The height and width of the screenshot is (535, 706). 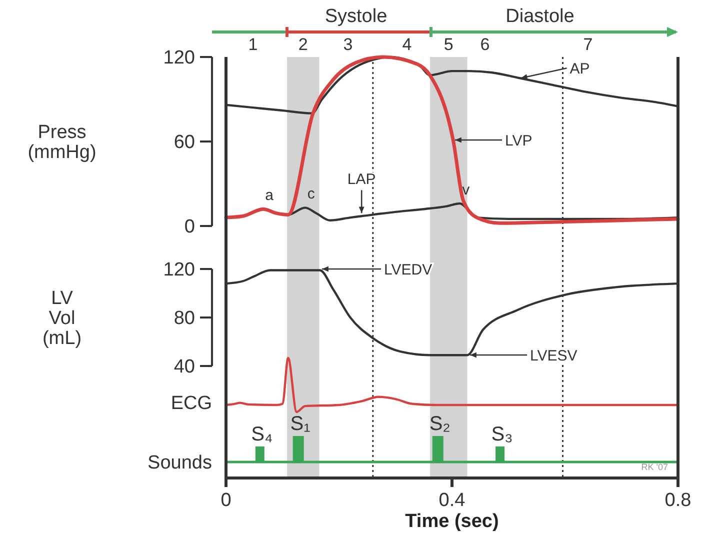 What do you see at coordinates (180, 463) in the screenshot?
I see `y-axis-title: Sounds` at bounding box center [180, 463].